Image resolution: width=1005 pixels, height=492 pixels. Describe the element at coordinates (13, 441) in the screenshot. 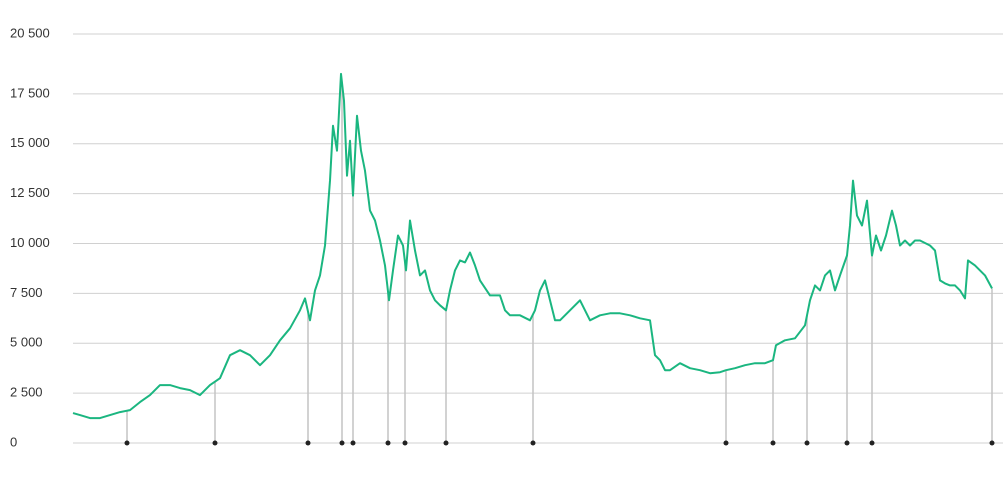

I see `y-tick-label: 0` at that location.